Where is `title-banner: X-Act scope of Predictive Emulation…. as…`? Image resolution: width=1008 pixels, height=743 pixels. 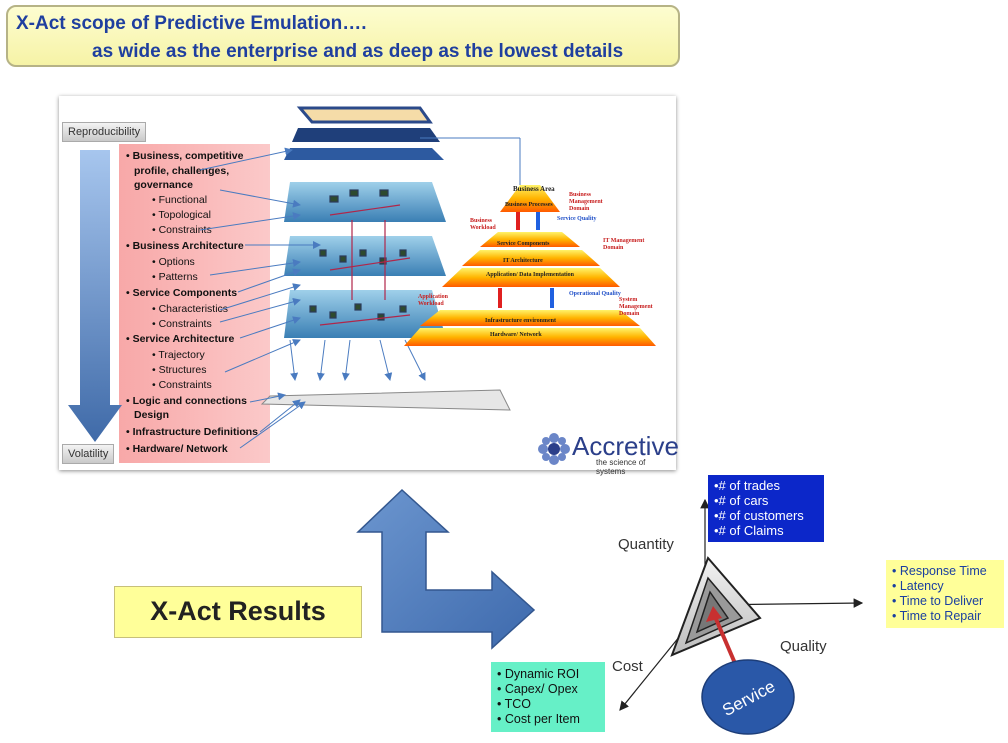 title-banner: X-Act scope of Predictive Emulation…. as… is located at coordinates (343, 36).